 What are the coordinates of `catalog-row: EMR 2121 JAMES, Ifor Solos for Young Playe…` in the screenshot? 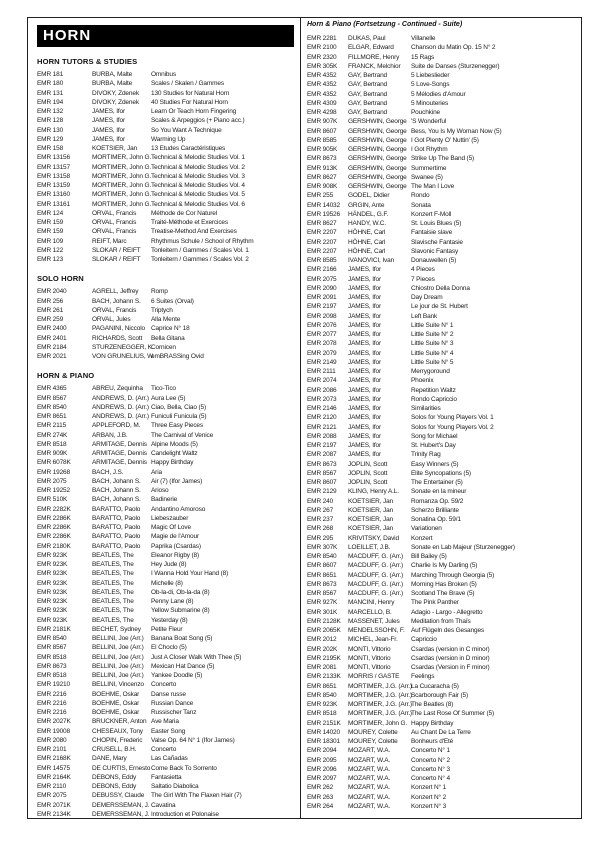 It's located at (442, 427).